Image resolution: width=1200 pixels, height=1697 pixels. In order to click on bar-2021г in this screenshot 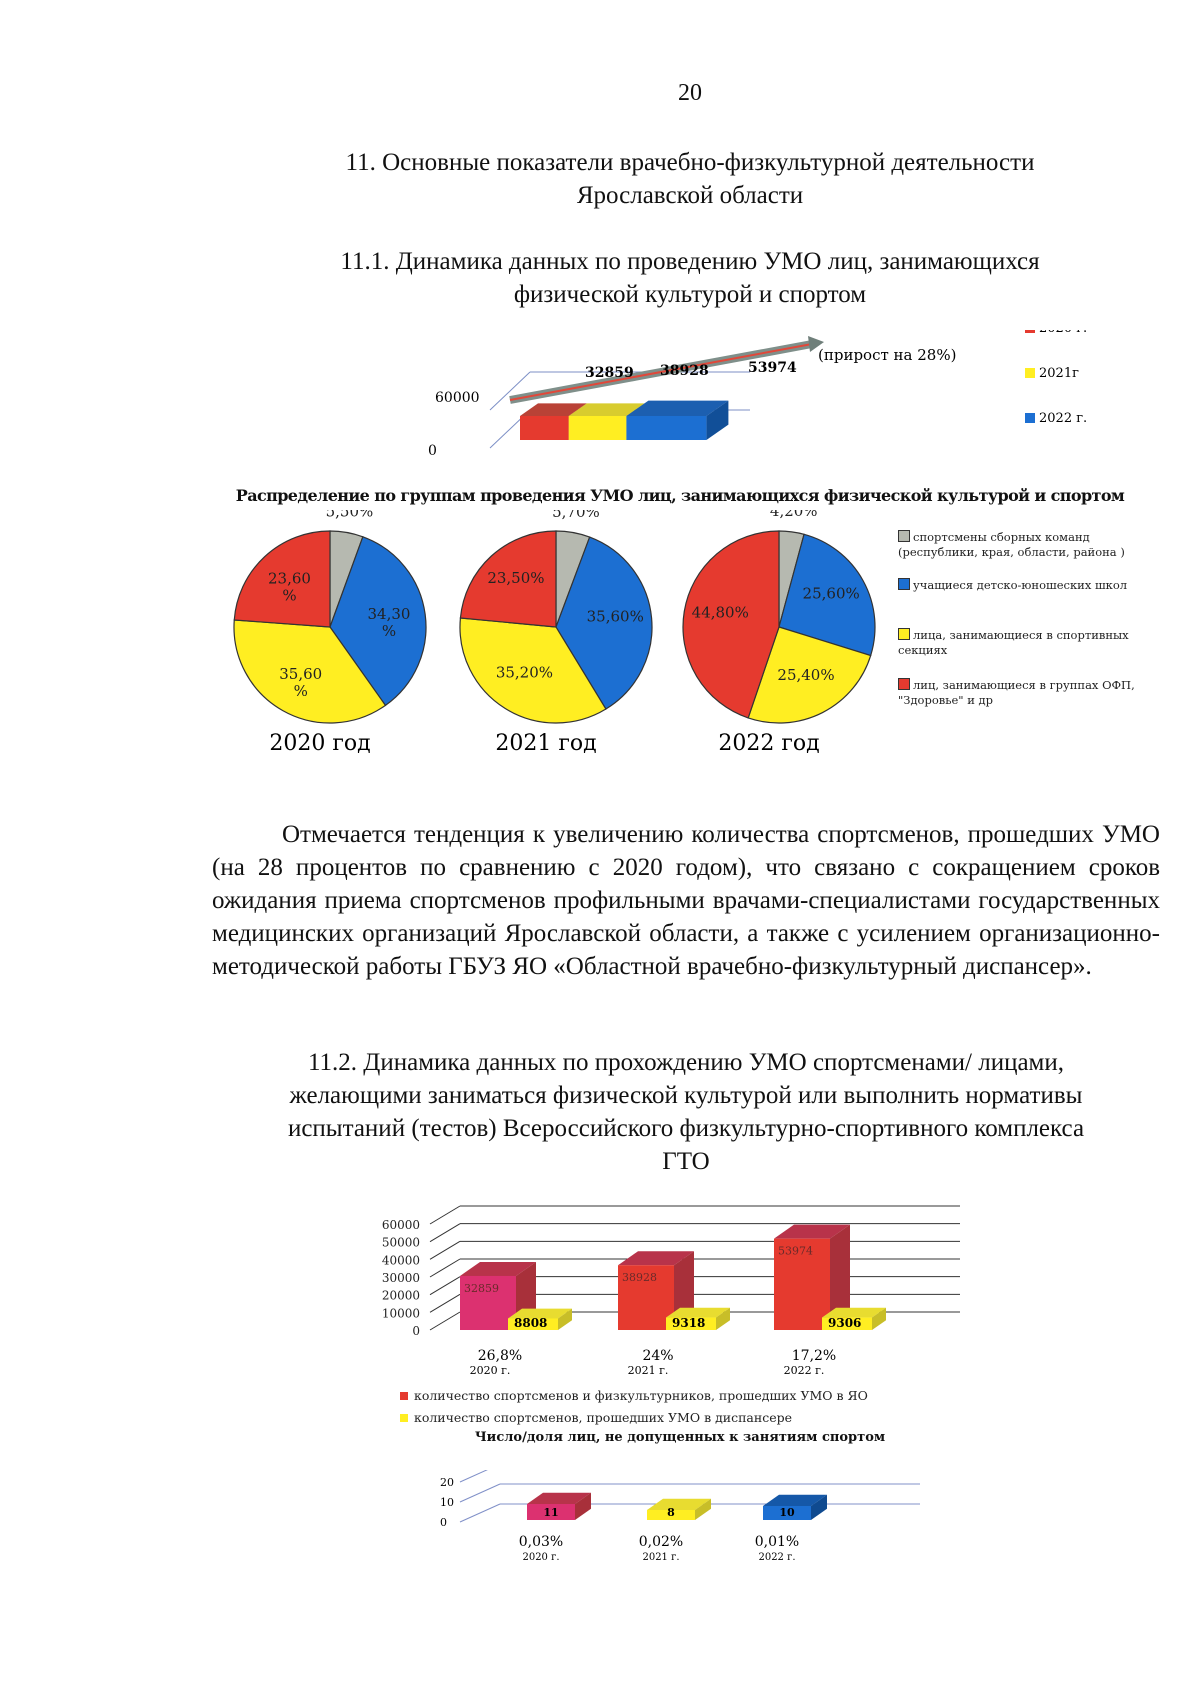, I will do `click(597, 428)`.